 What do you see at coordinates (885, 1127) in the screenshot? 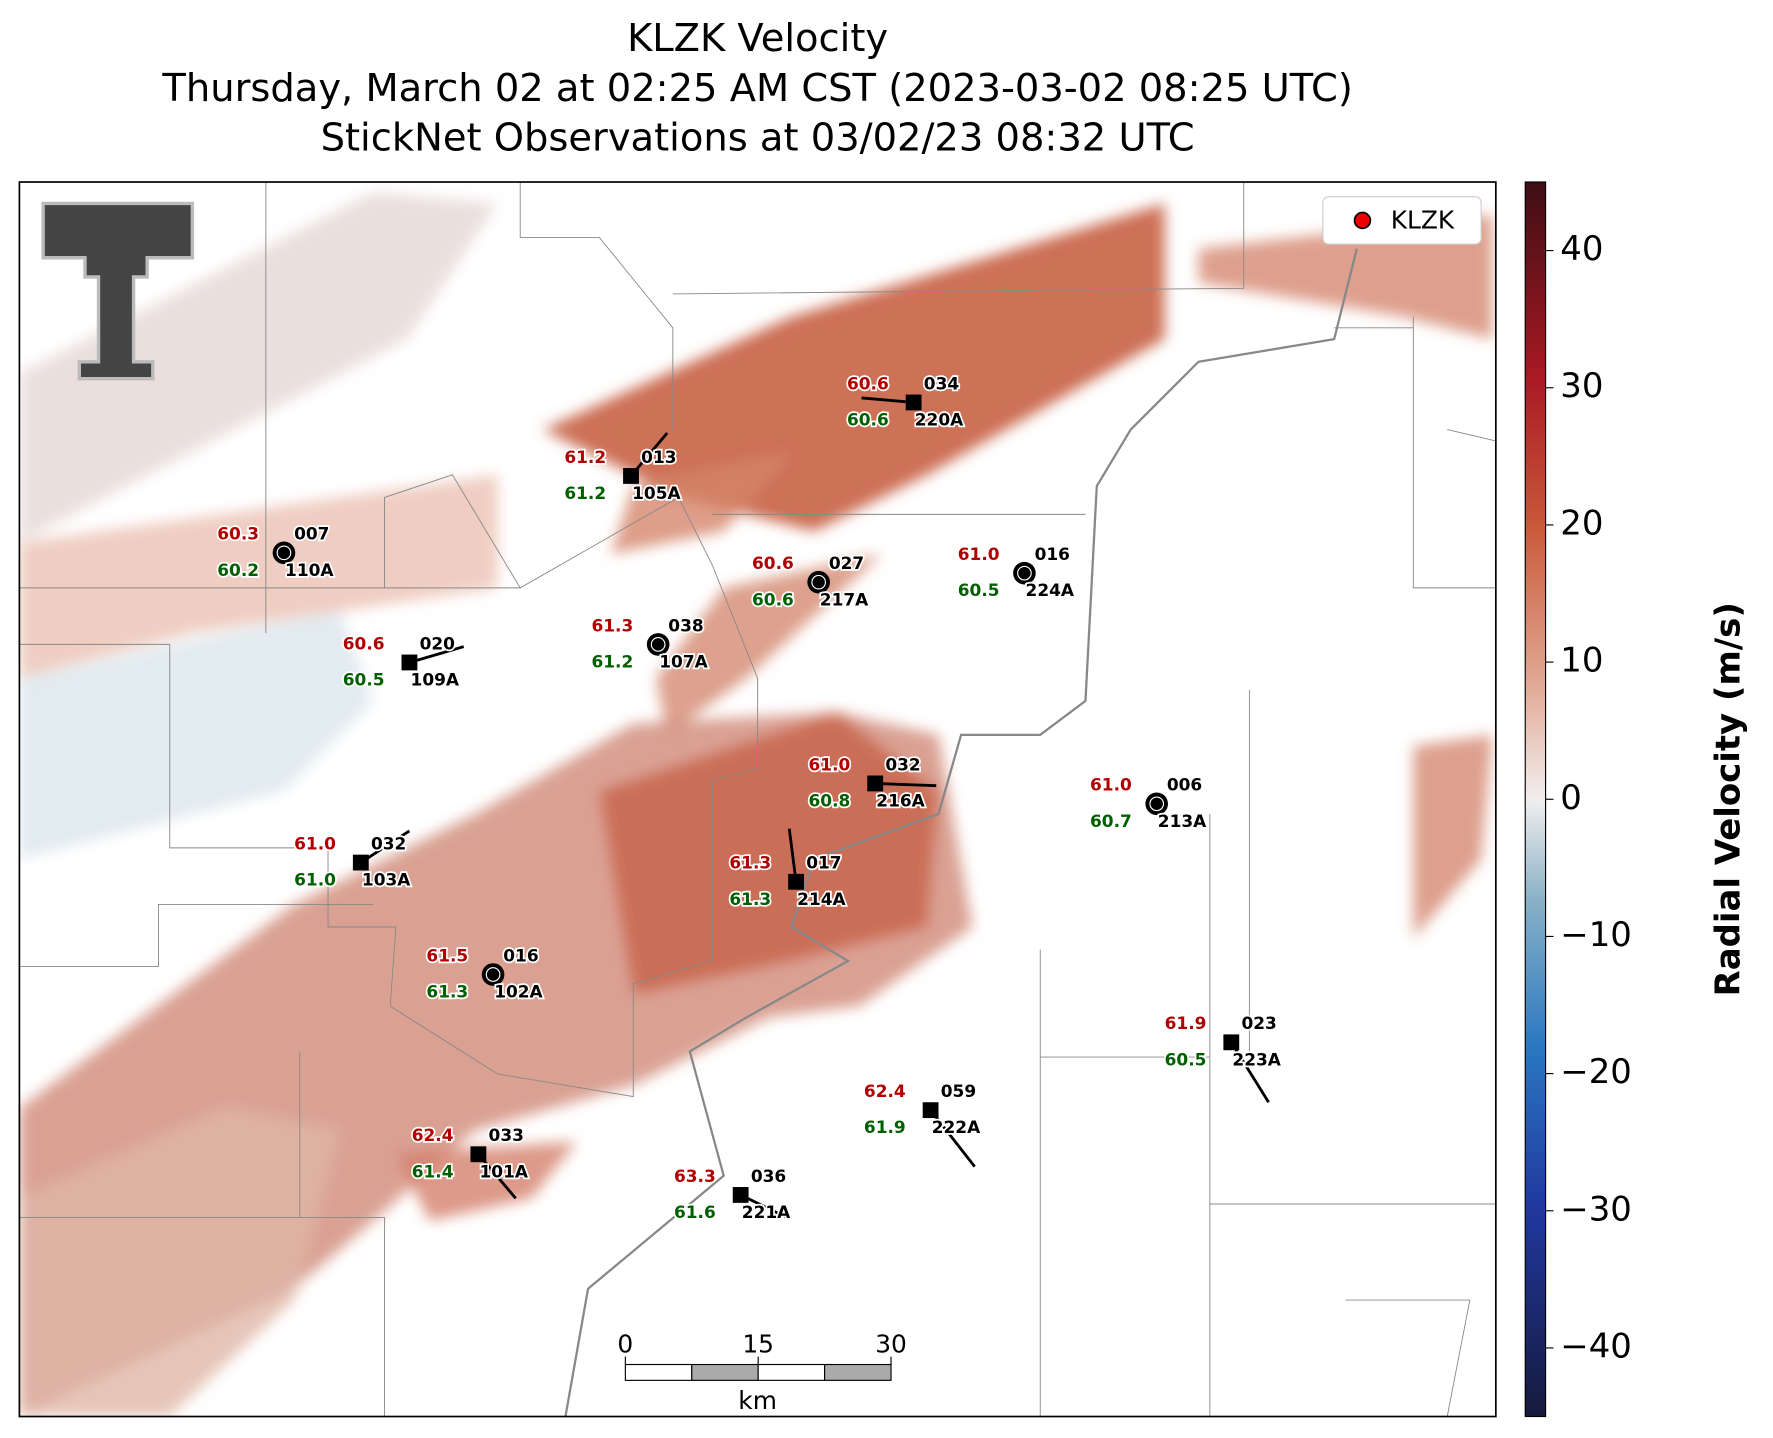
I see `dewpoint: 61.9` at bounding box center [885, 1127].